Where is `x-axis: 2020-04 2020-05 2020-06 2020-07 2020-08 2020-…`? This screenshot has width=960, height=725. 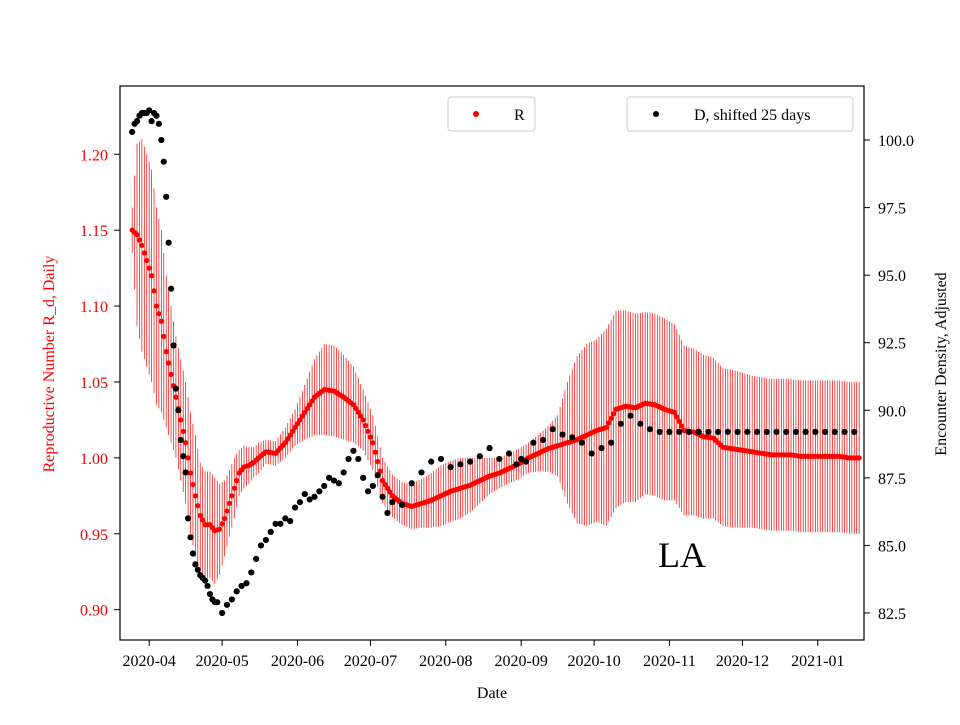 x-axis: 2020-04 2020-05 2020-06 2020-07 2020-08 2020-… is located at coordinates (483, 655).